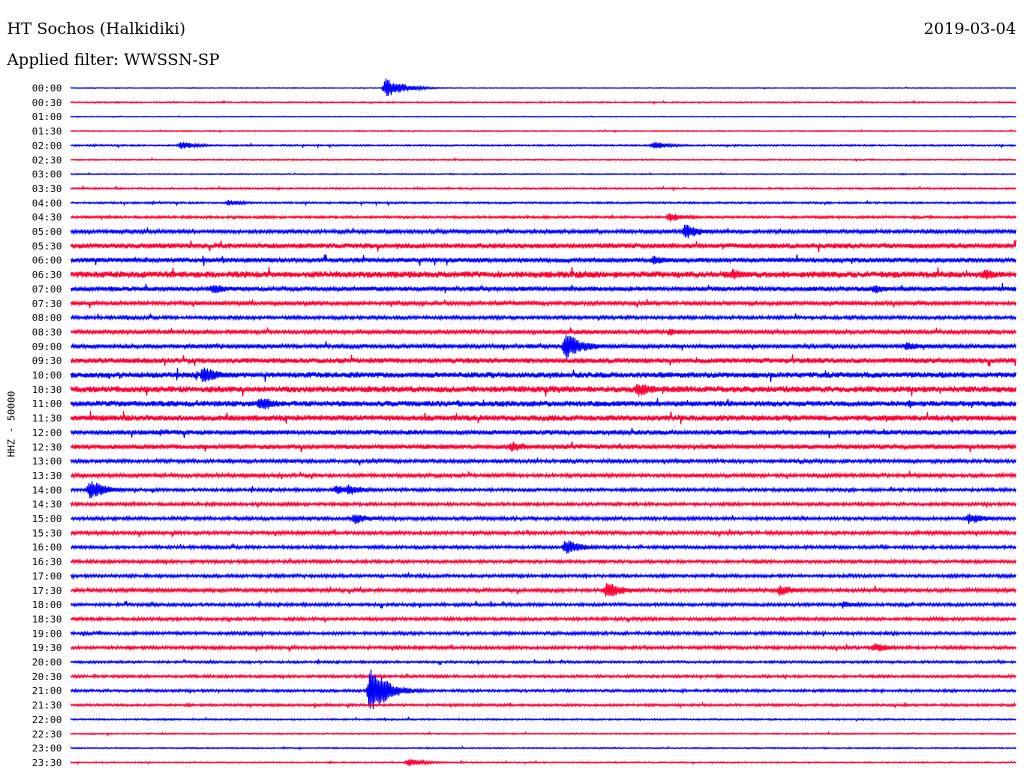 This screenshot has width=1024, height=780. Describe the element at coordinates (47, 691) in the screenshot. I see `row-label: 21:00` at that location.